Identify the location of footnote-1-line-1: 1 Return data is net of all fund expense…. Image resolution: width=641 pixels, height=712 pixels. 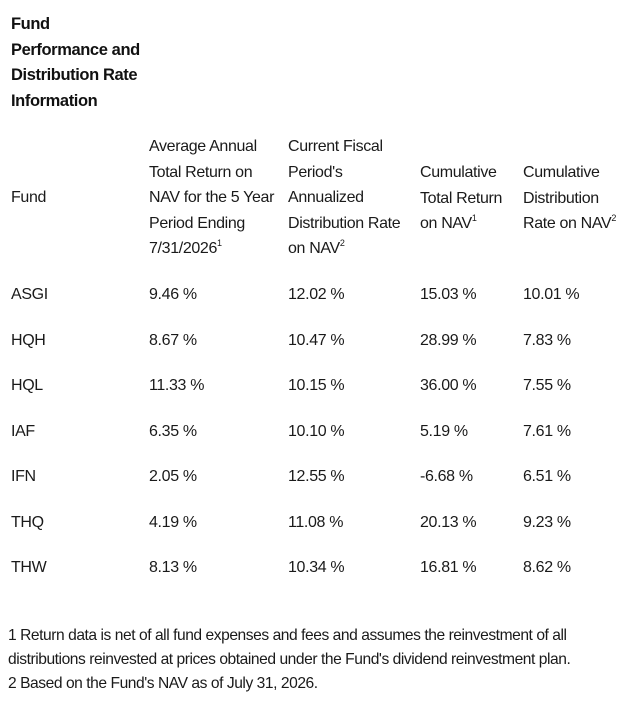
(287, 635).